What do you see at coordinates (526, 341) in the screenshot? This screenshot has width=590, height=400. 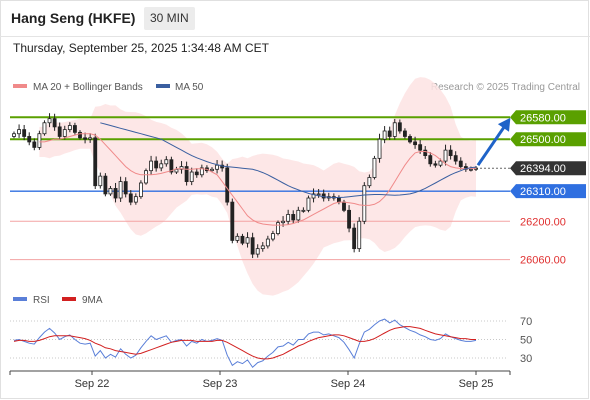 I see `rsi-level-label-50: 50` at bounding box center [526, 341].